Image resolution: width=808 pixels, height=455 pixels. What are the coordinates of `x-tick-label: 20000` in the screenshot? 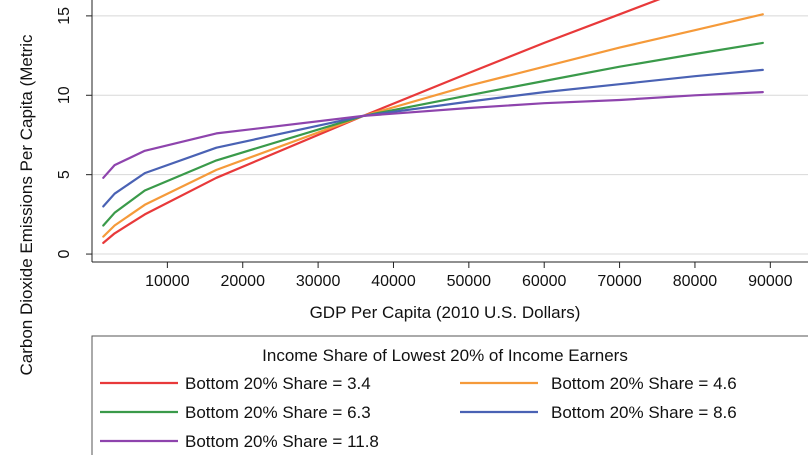 It's located at (242, 281).